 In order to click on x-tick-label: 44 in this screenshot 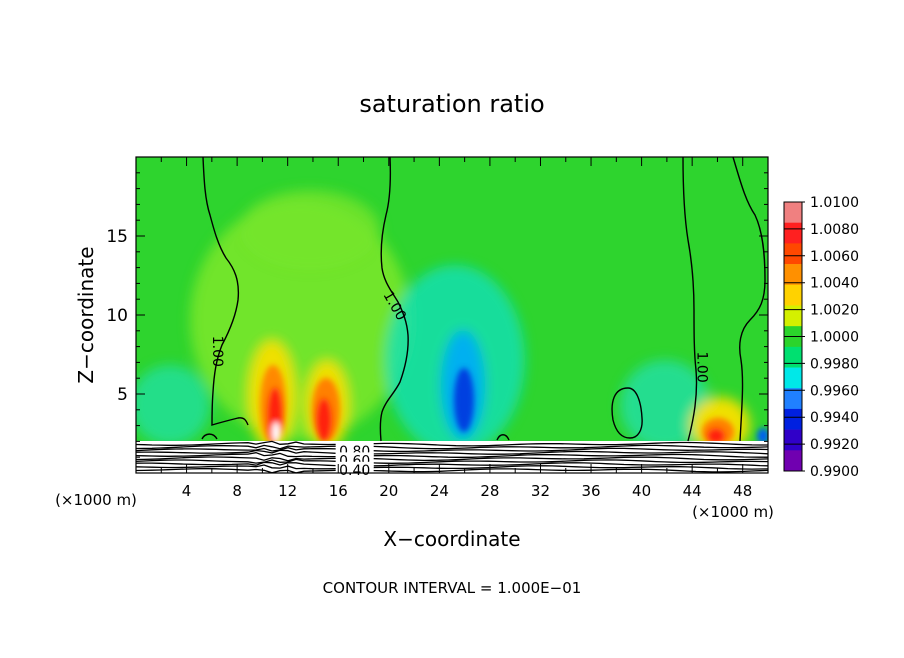, I will do `click(692, 491)`.